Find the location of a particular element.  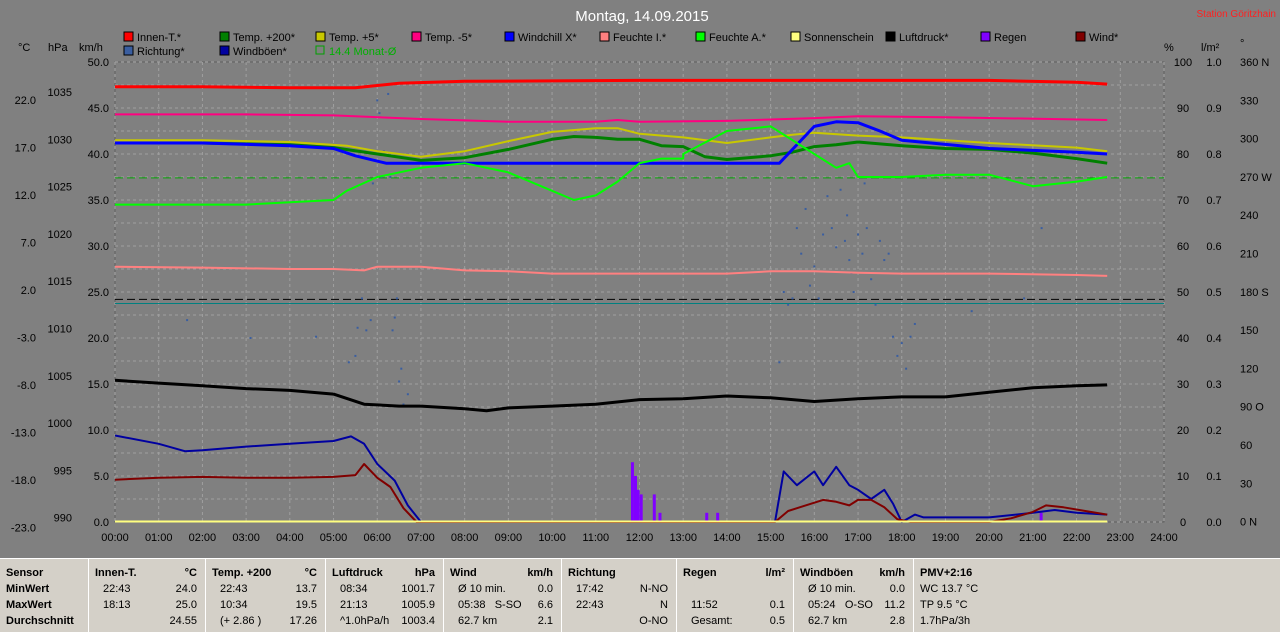

temp-axis-label: -8.0 is located at coordinates (26, 386).